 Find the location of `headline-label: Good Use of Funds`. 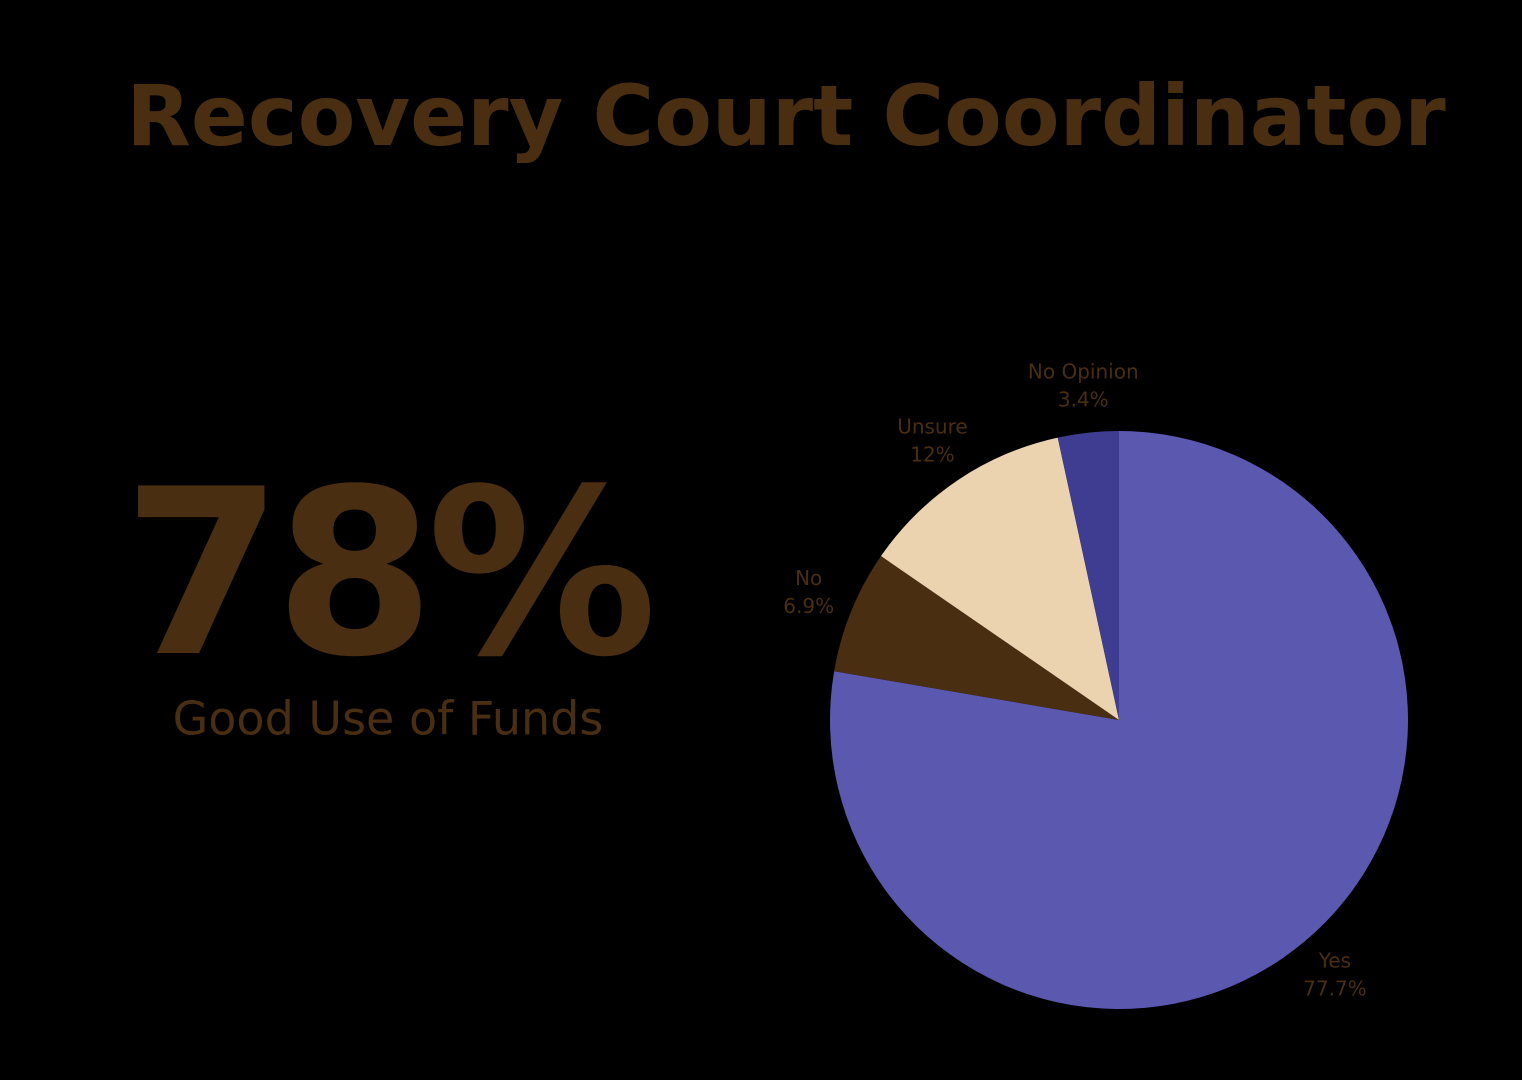

headline-label: Good Use of Funds is located at coordinates (388, 719).